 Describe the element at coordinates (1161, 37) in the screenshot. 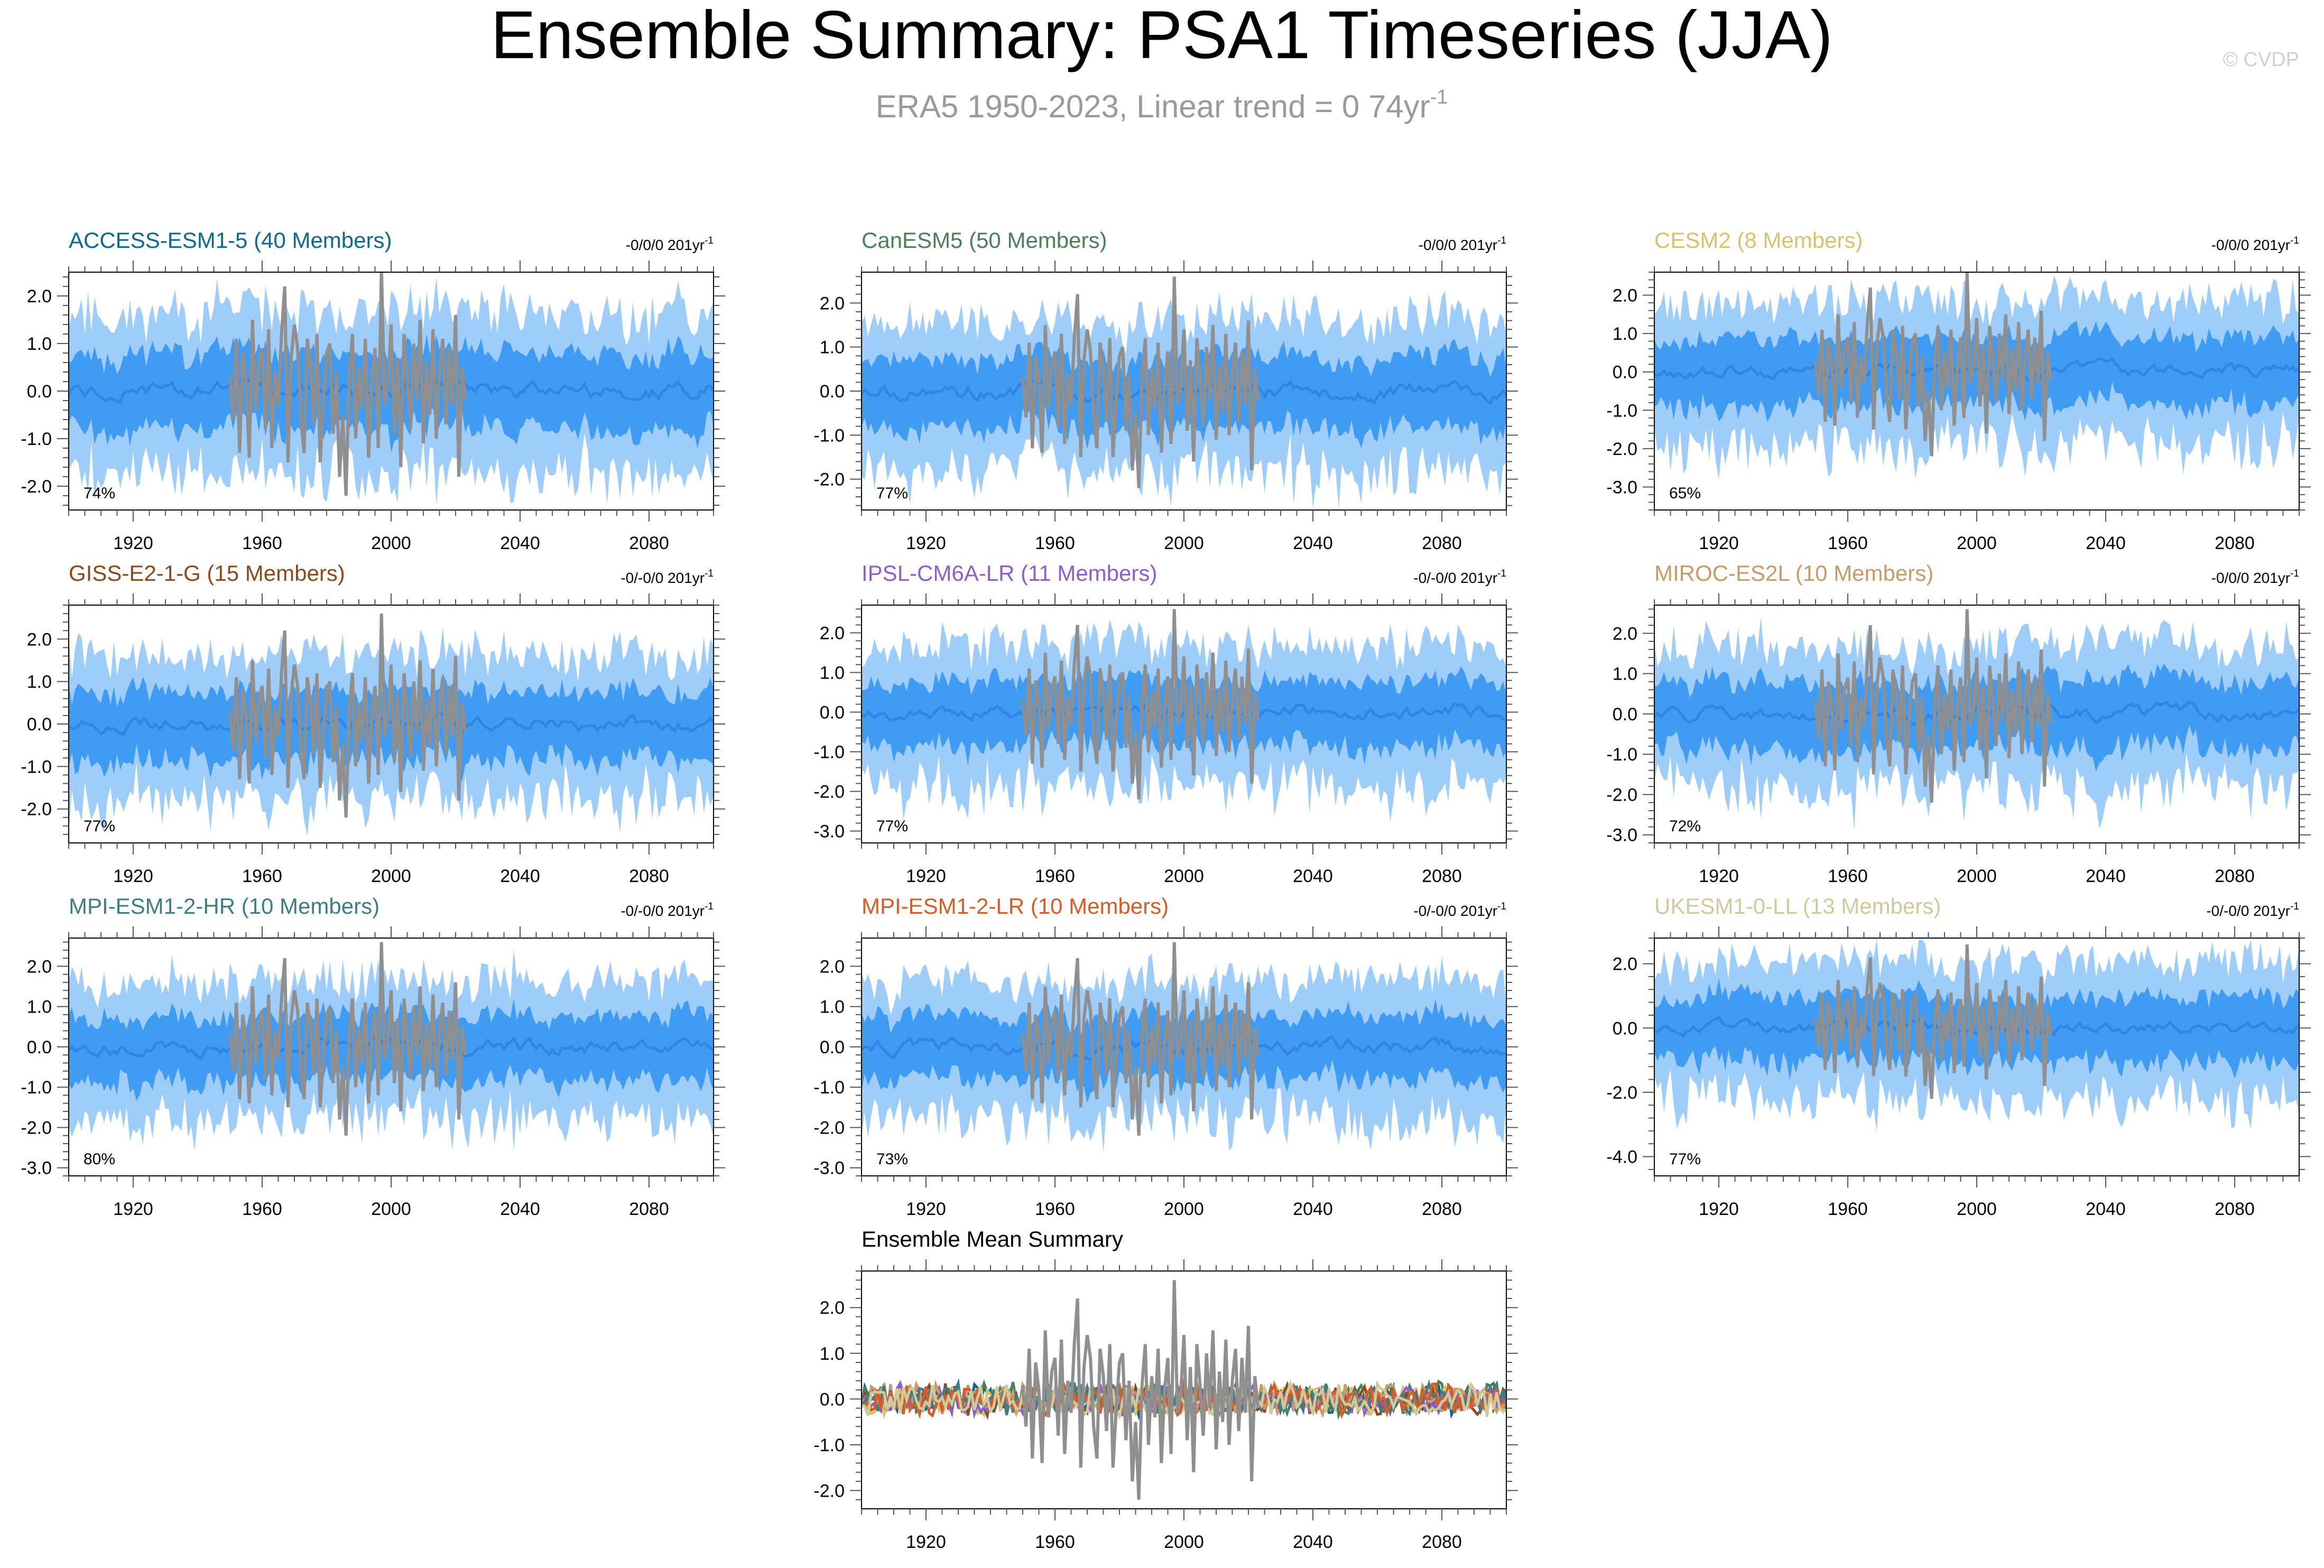

I see `figure-title: Ensemble Summary: PSA1 Timeseries (JJA)` at that location.